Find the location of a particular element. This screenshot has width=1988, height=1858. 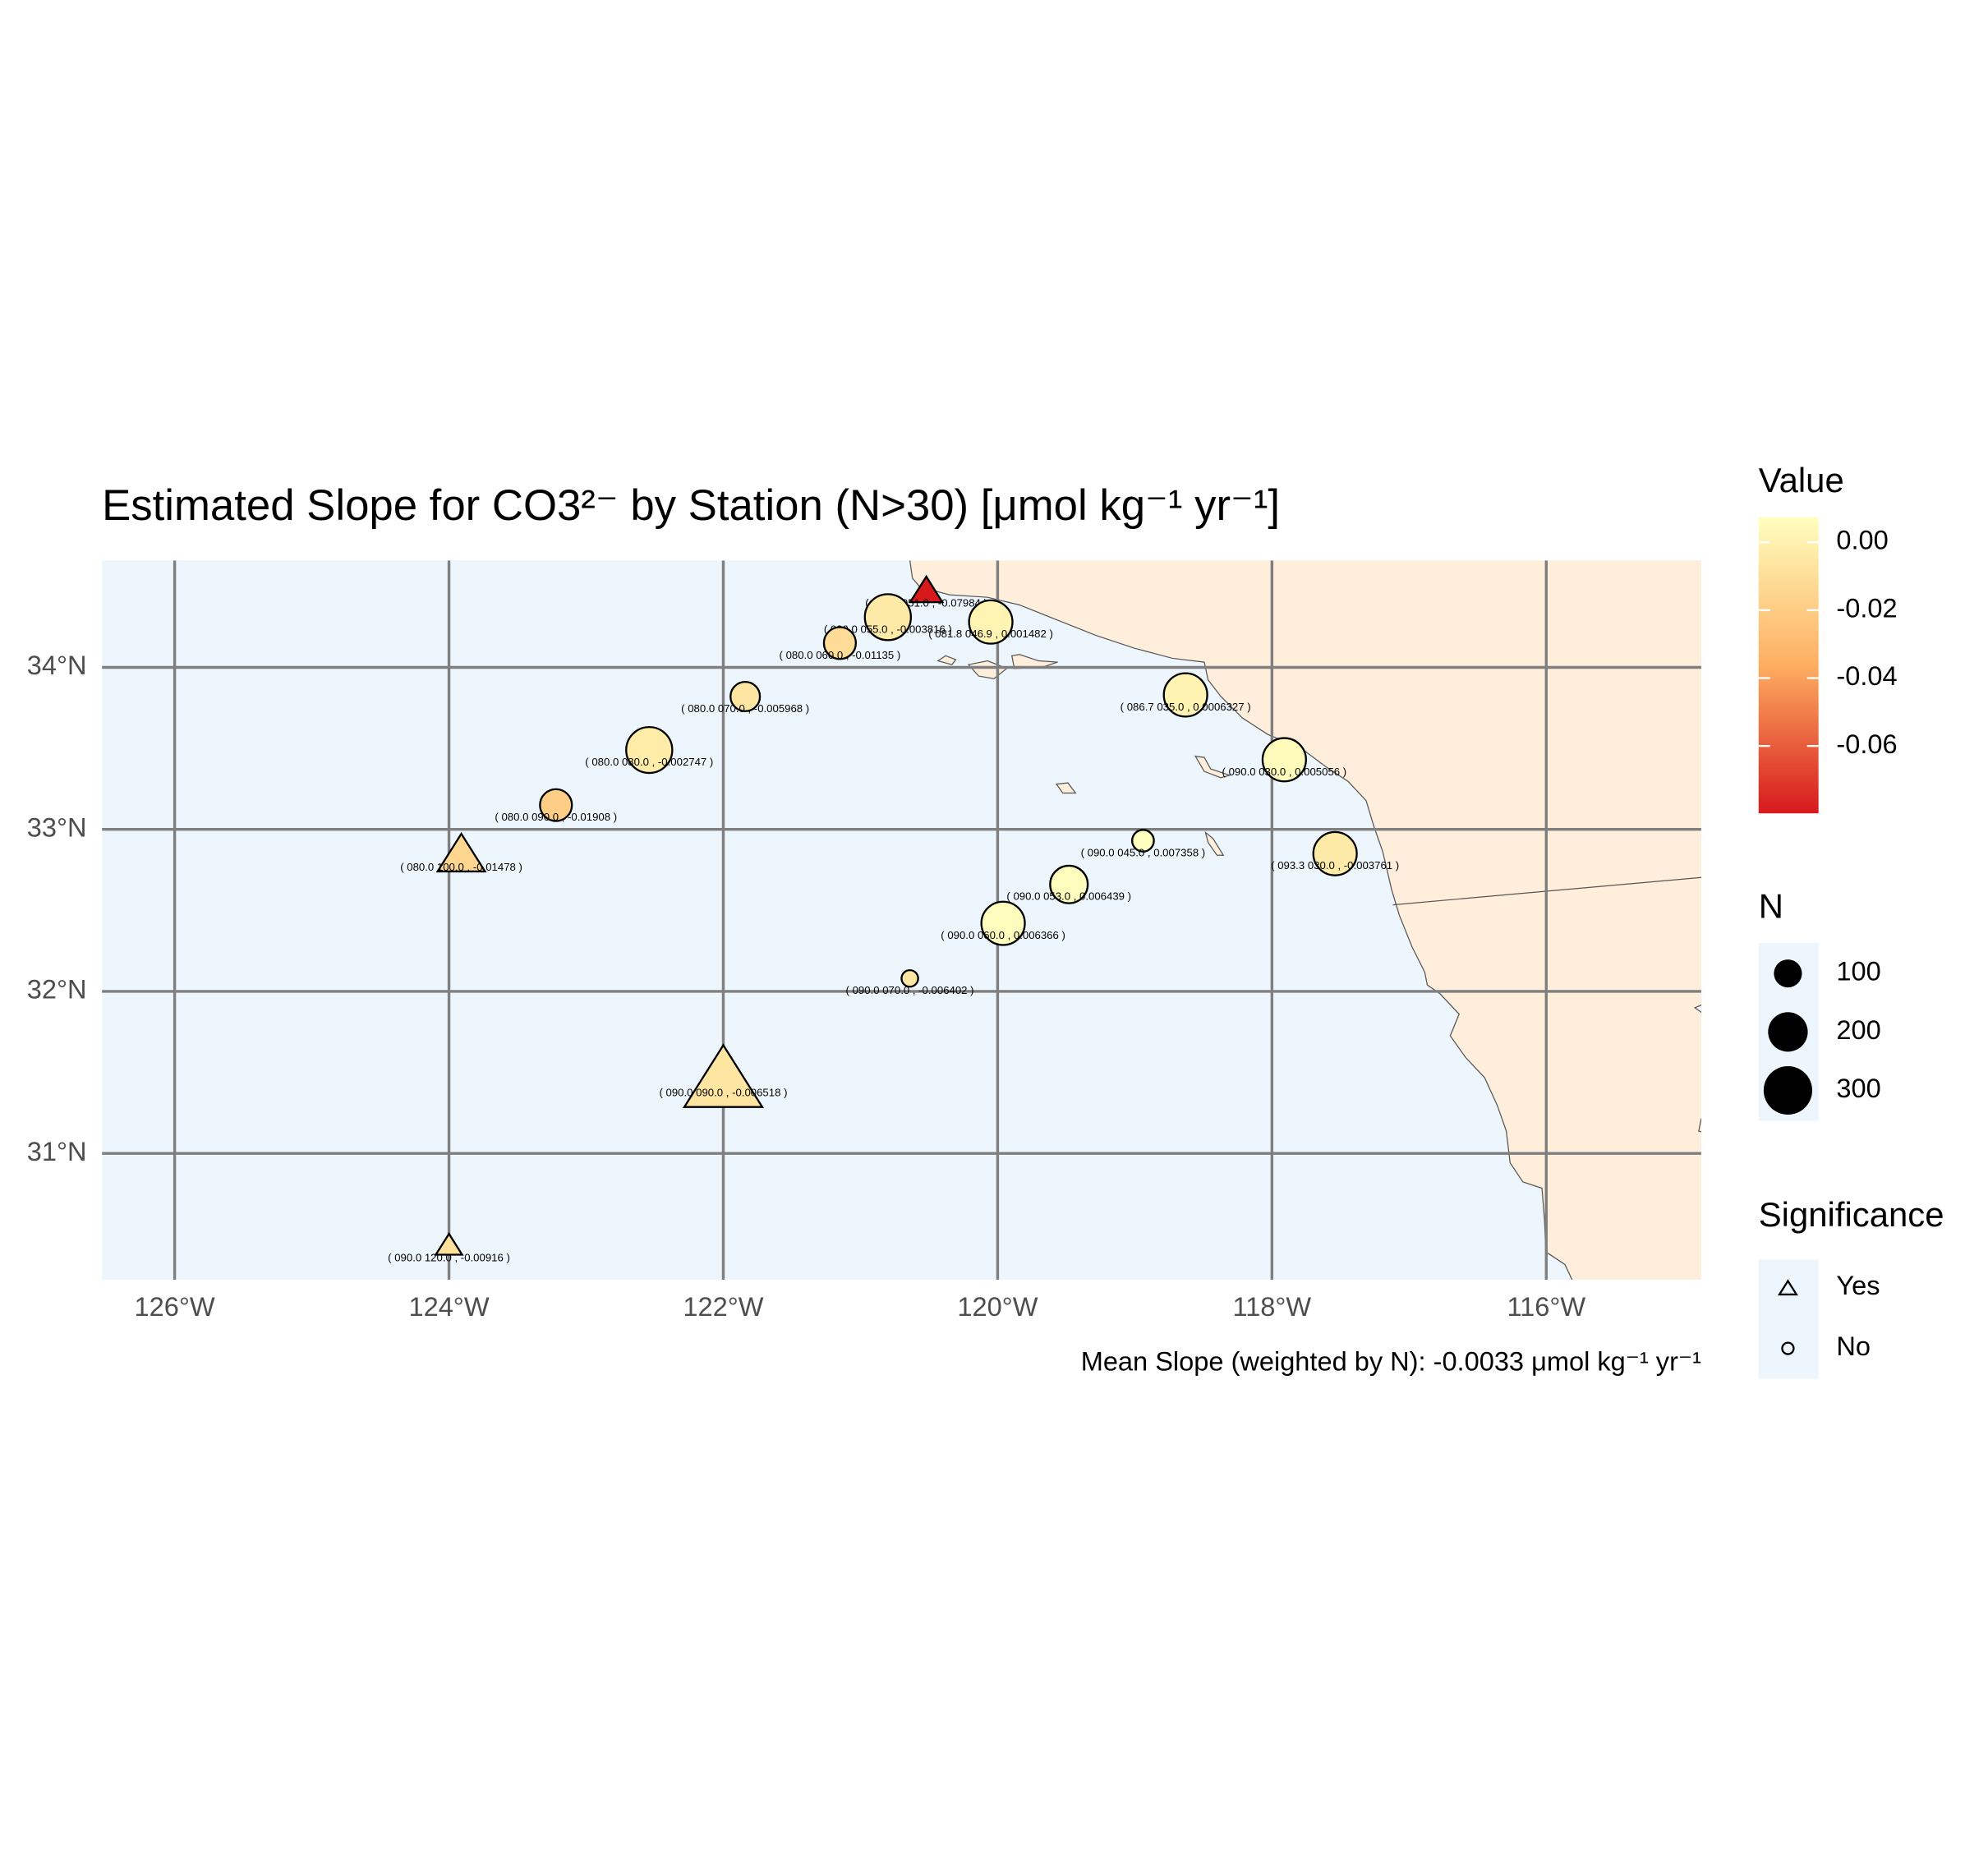

colorbar-label: -0.02 is located at coordinates (1866, 608).